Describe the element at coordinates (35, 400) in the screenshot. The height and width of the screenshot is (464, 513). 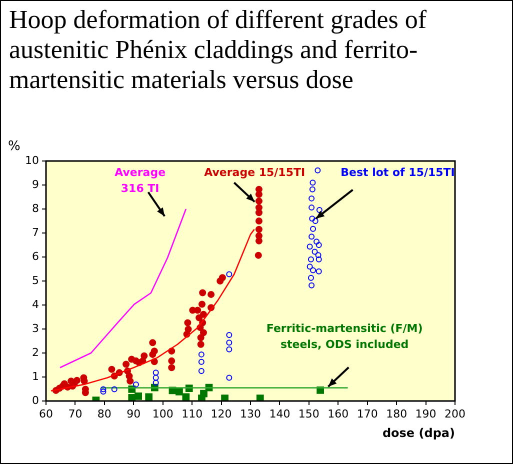
I see `y-tick-label: 0` at that location.